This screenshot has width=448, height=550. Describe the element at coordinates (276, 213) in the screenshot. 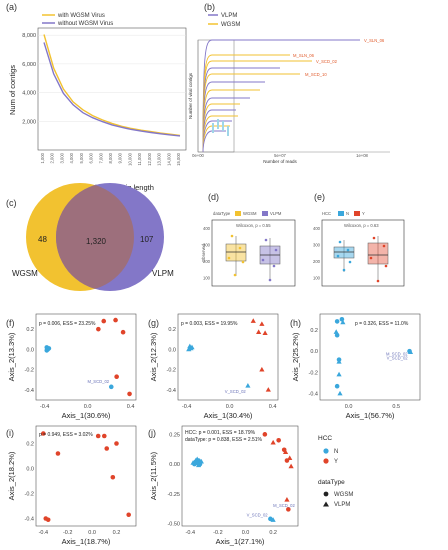

I see `legend-label-vlpm-d: VLPM` at that location.